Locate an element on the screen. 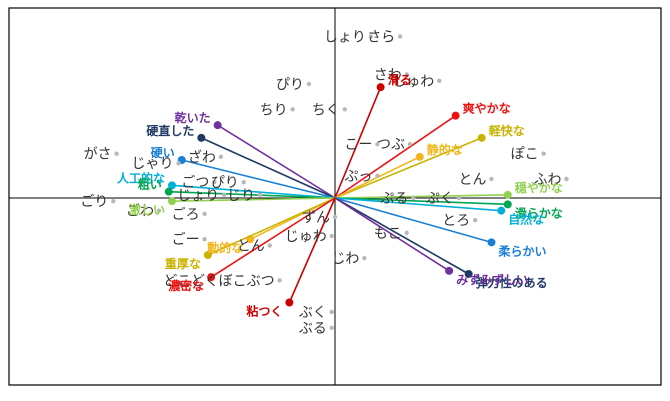  onomatopoeia-point: ぷっ is located at coordinates (362, 177).